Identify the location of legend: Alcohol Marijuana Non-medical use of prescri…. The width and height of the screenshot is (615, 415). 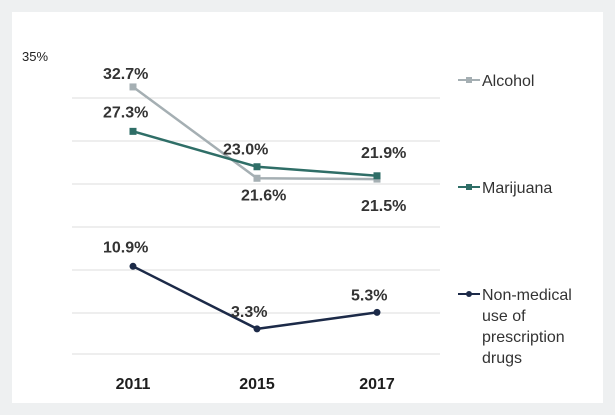
(515, 220).